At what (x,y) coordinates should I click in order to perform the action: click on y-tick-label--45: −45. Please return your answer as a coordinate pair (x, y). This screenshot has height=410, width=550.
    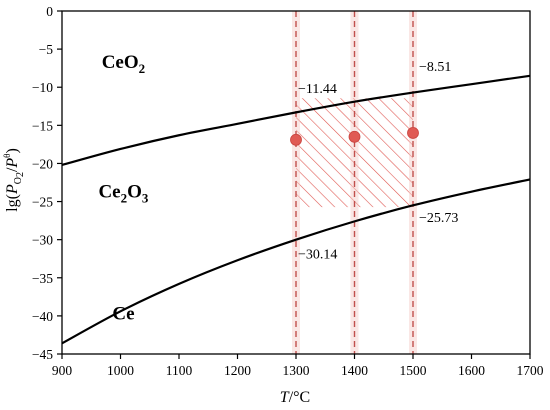
    Looking at the image, I should click on (42, 354).